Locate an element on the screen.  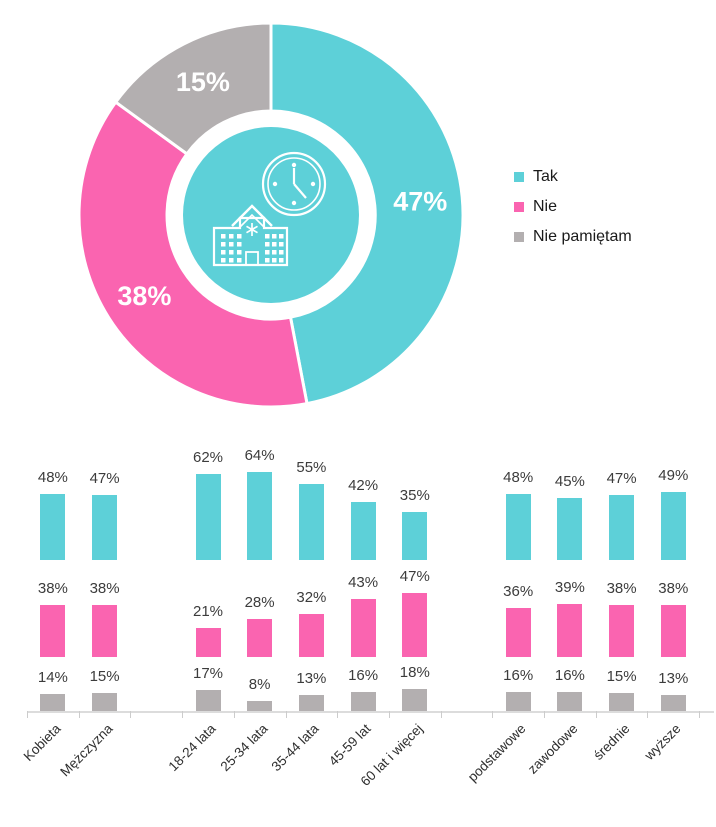
donut-value-label: 38% is located at coordinates (144, 296).